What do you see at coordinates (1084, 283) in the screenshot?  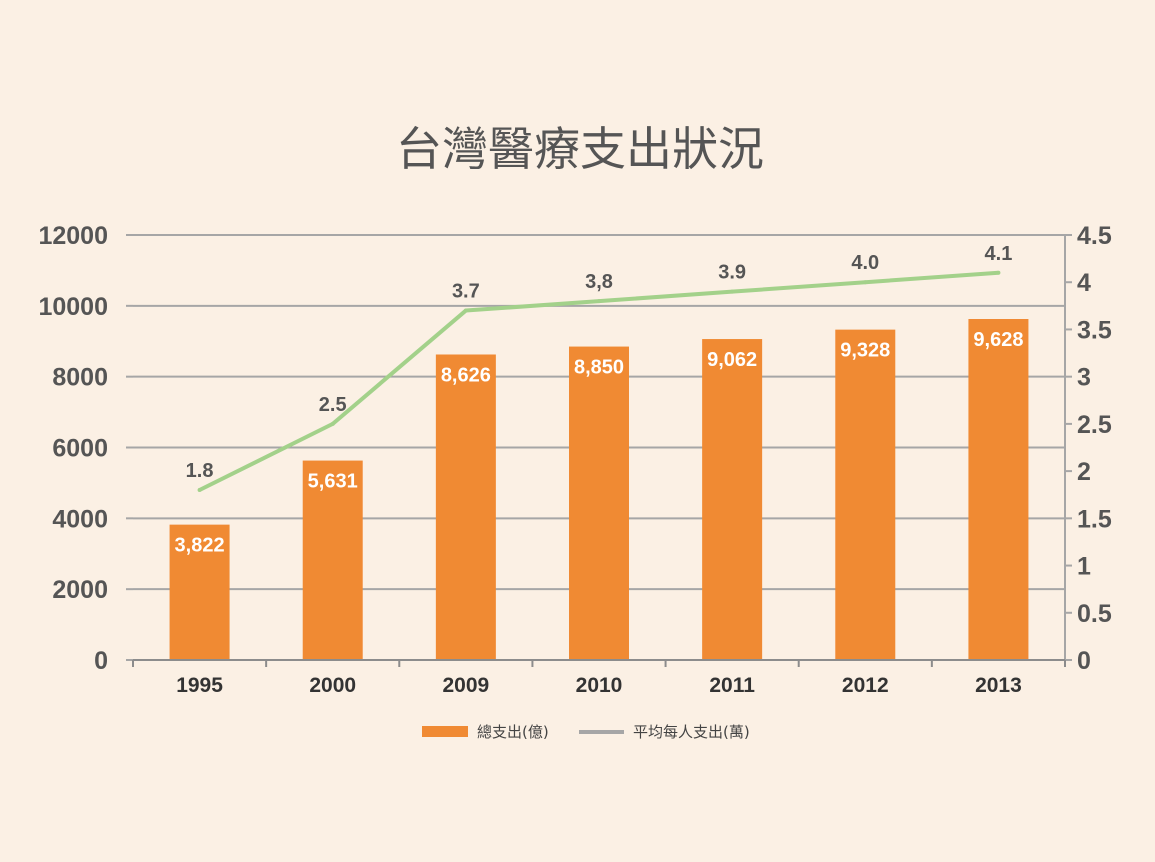 I see `right-tick-label: 4` at bounding box center [1084, 283].